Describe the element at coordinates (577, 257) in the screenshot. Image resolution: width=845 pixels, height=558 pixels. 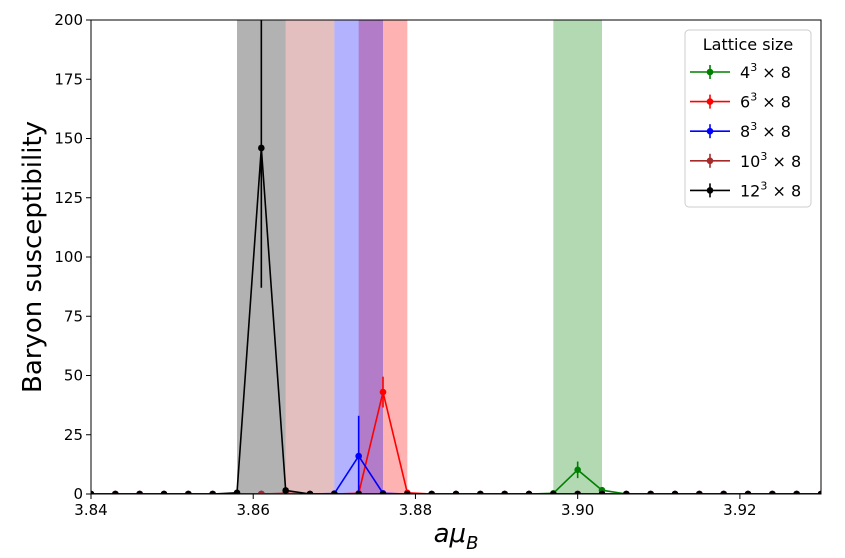
I see `band-4x8` at that location.